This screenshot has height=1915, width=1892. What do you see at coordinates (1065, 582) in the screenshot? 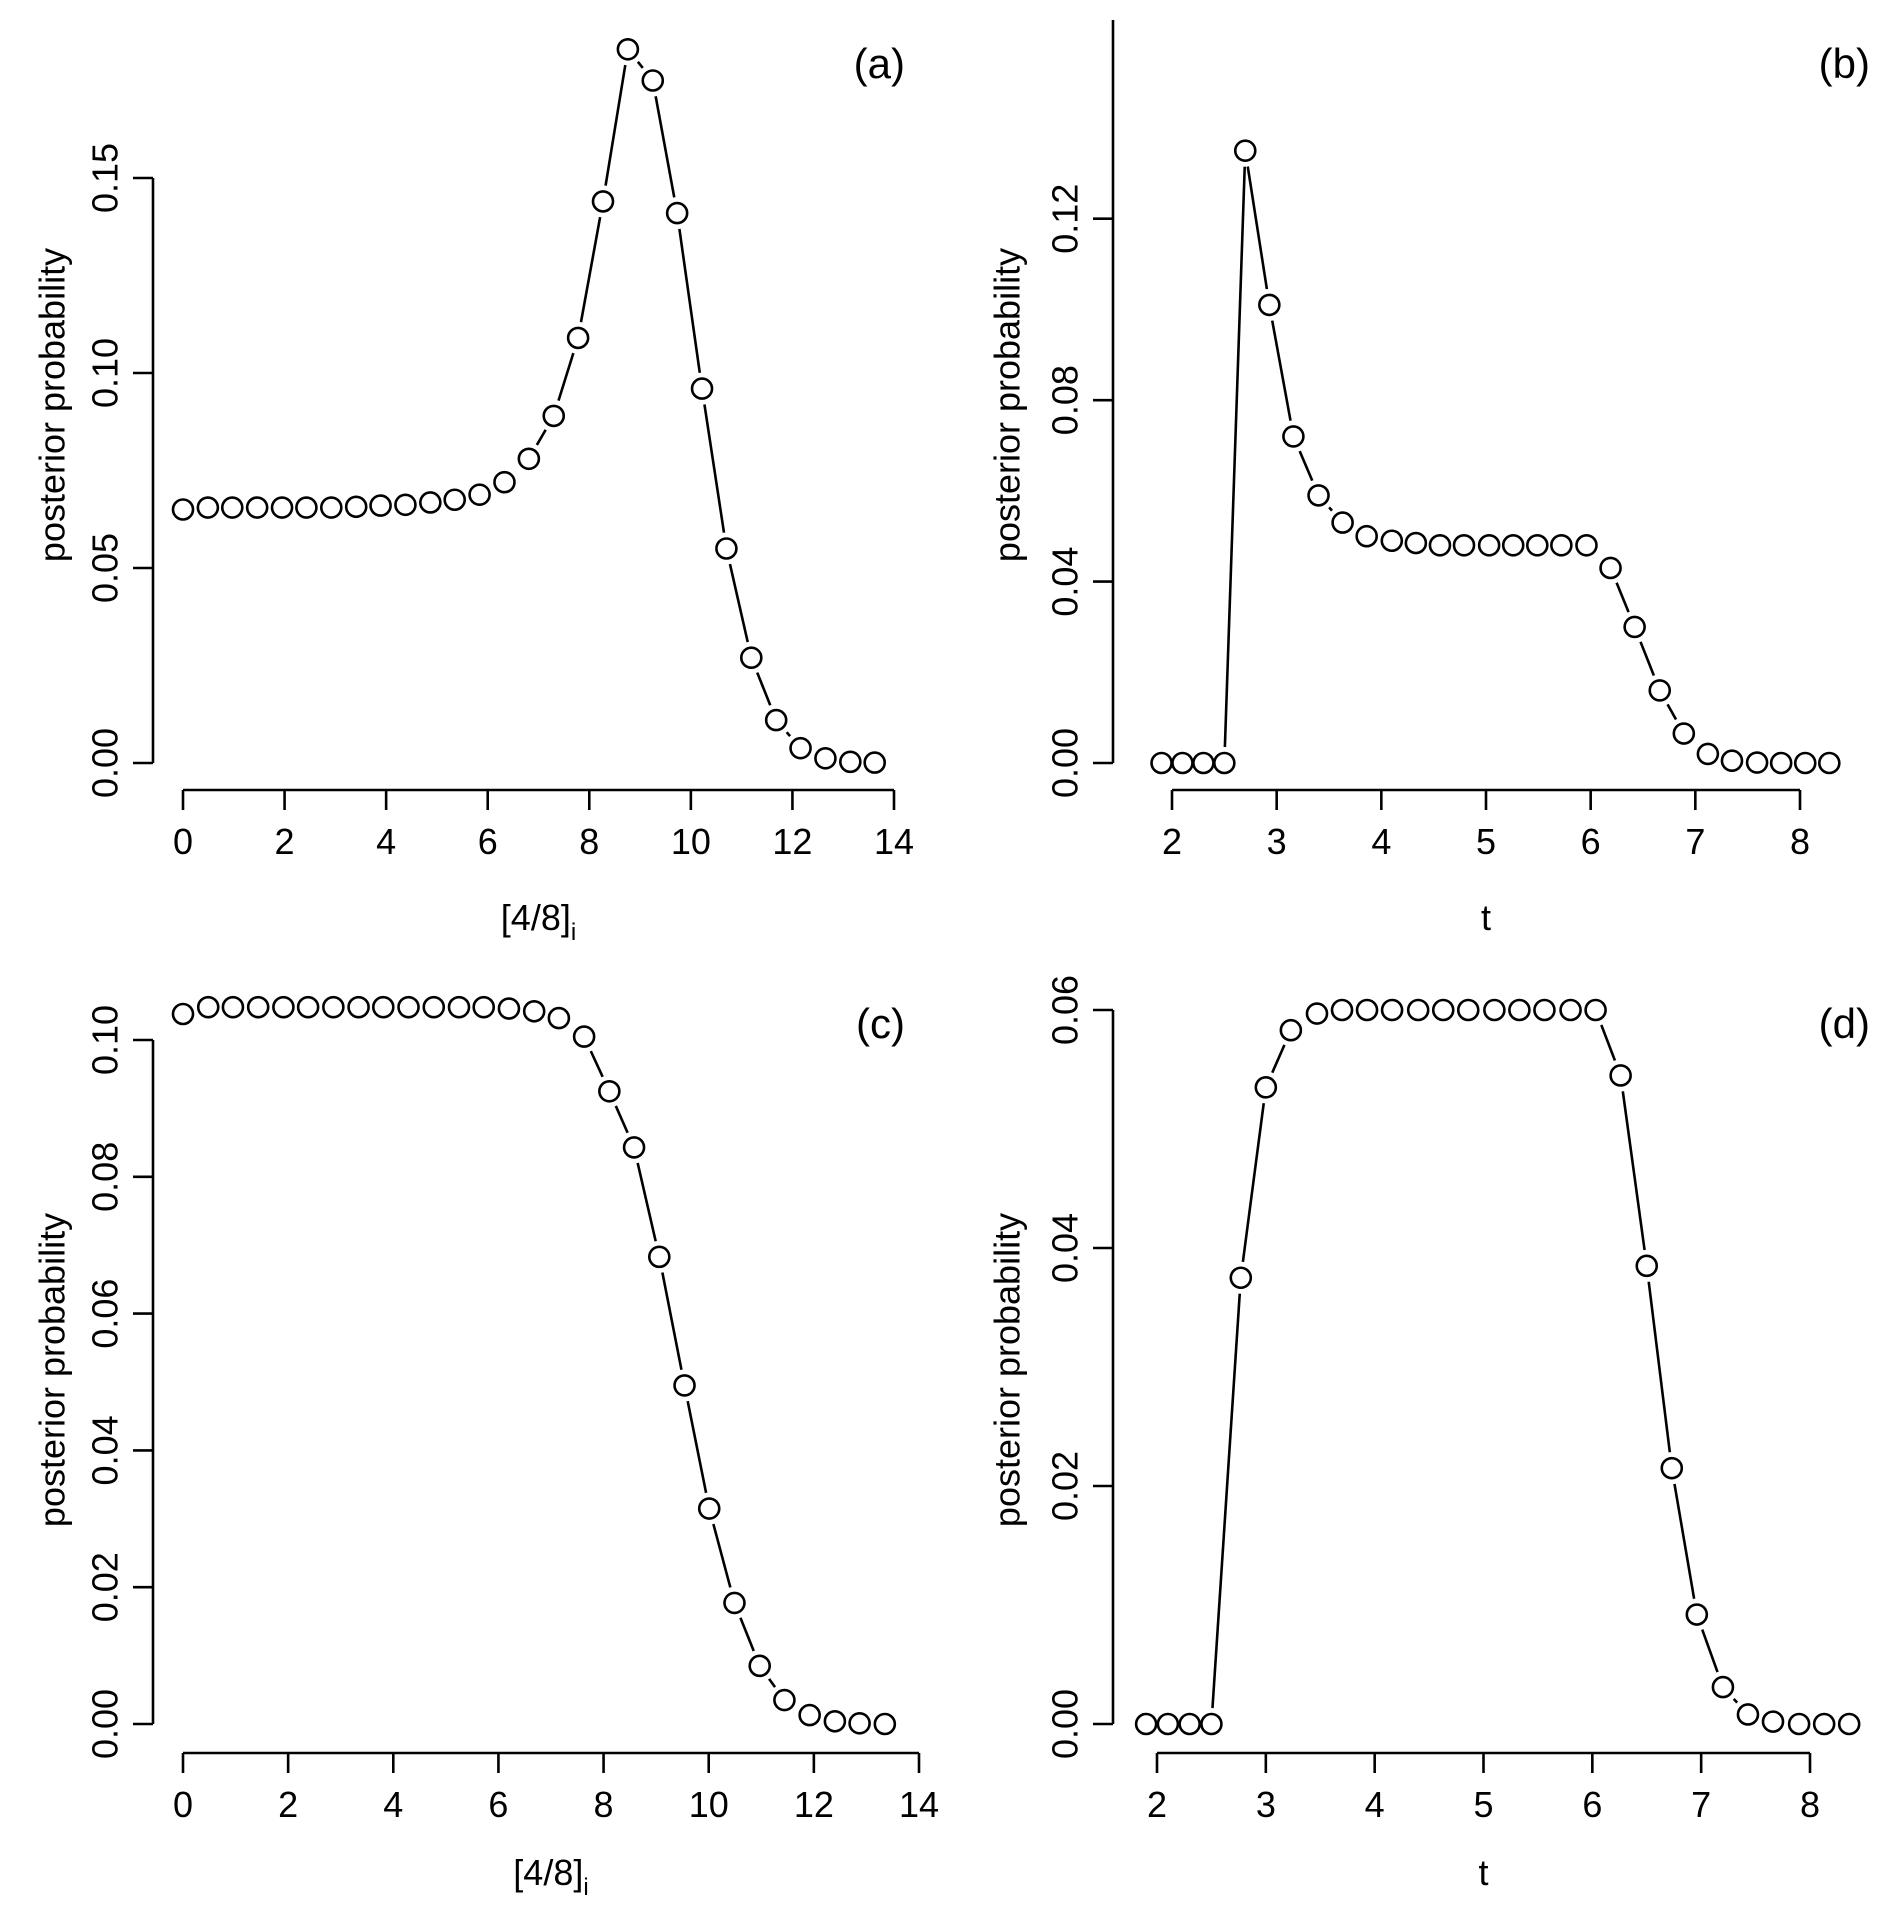
I see `y-tick-label: 0.04` at bounding box center [1065, 582].